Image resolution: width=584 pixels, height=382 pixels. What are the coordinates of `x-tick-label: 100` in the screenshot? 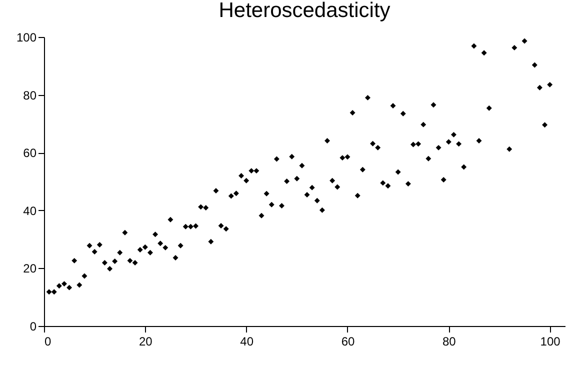 It's located at (550, 341).